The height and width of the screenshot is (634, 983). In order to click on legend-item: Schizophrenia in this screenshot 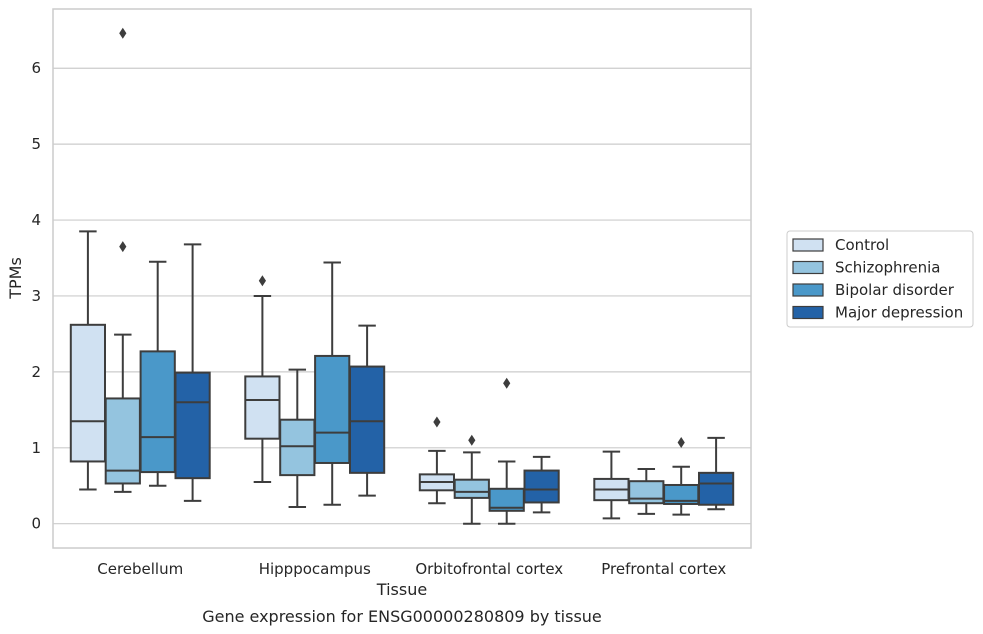, I will do `click(866, 268)`.